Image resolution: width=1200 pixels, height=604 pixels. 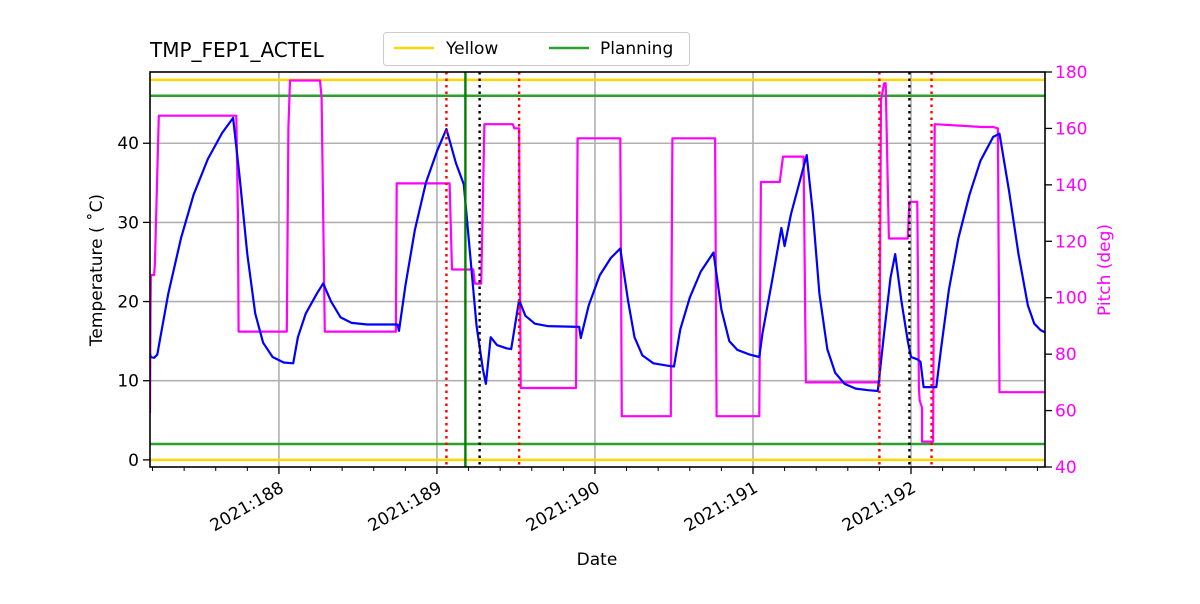 I want to click on y2-tick-label: 160, so click(x=1071, y=129).